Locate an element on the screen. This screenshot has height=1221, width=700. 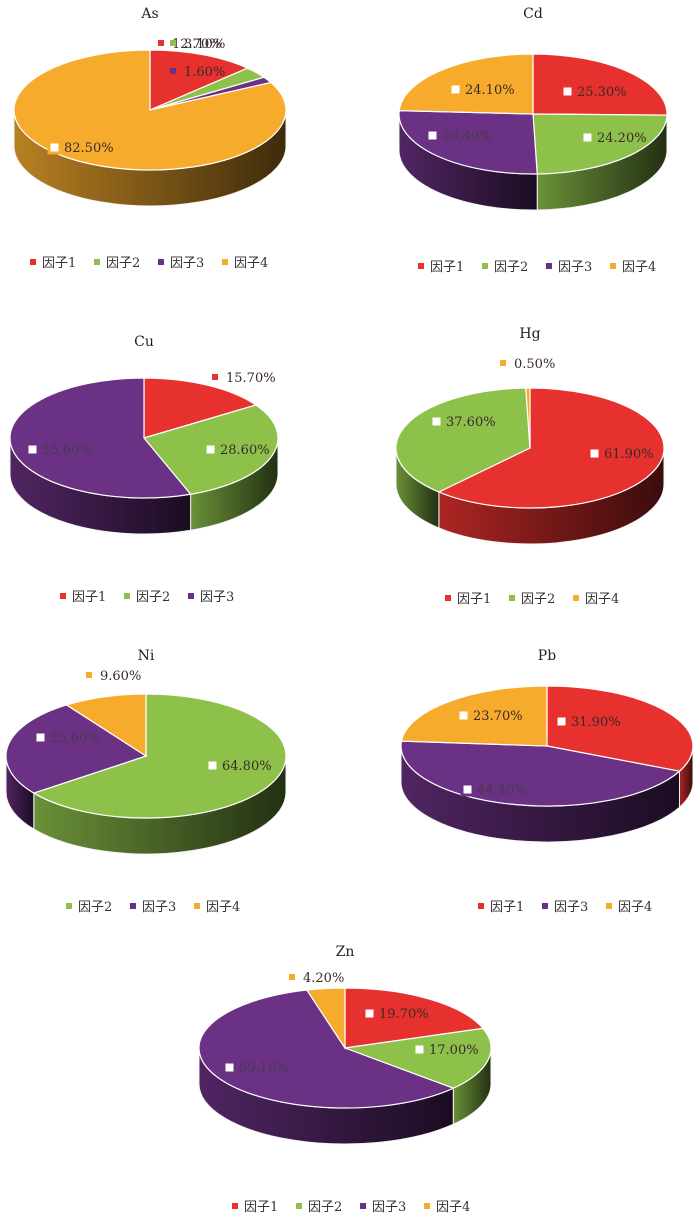
data-label-factor3: 44.40% is located at coordinates (502, 790).